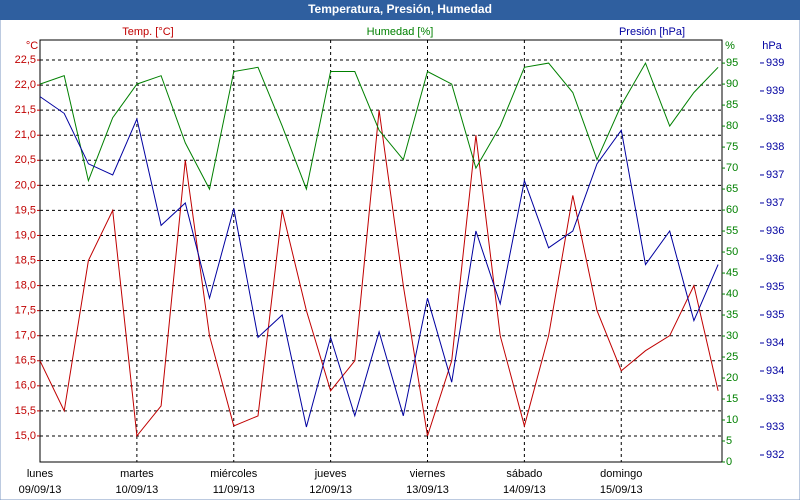  Describe the element at coordinates (330, 490) in the screenshot. I see `x-tick-date: 12/09/13` at that location.